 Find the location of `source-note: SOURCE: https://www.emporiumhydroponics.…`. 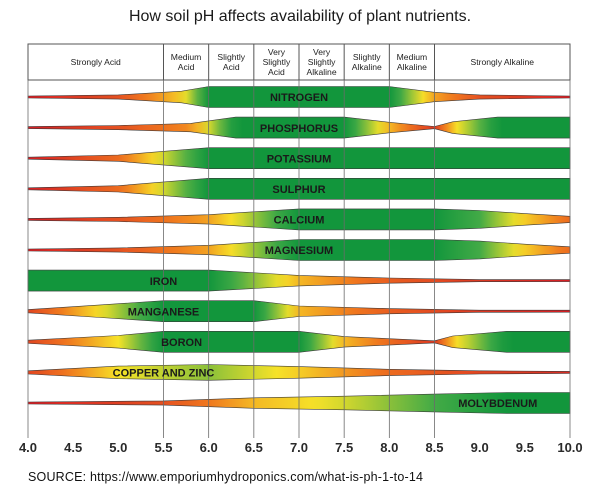

source-note: SOURCE: https://www.emporiumhydroponics.… is located at coordinates (226, 477).